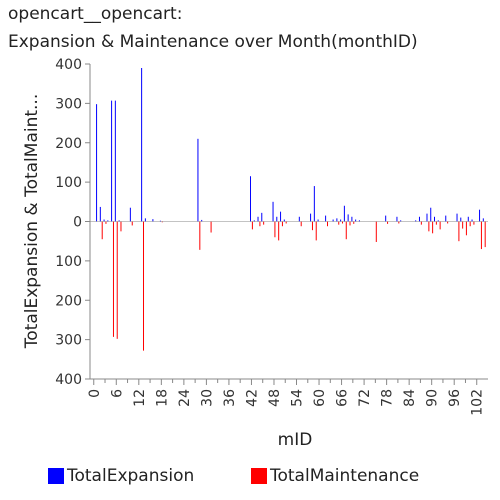 The height and width of the screenshot is (500, 500). Describe the element at coordinates (433, 398) in the screenshot. I see `x-tick-label: 90` at that location.